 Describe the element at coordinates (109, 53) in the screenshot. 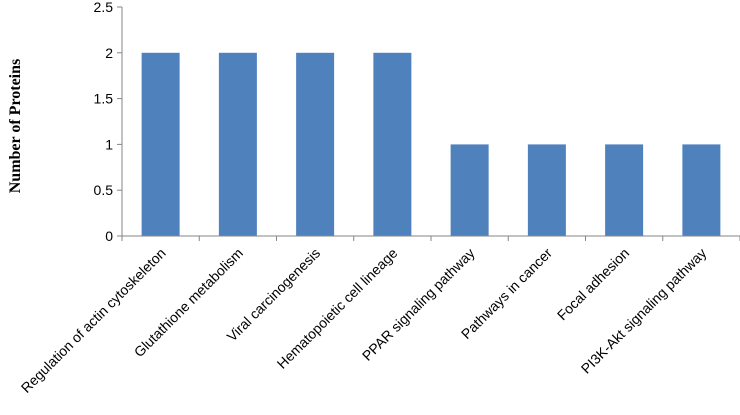

I see `y-tick-label: 2` at that location.